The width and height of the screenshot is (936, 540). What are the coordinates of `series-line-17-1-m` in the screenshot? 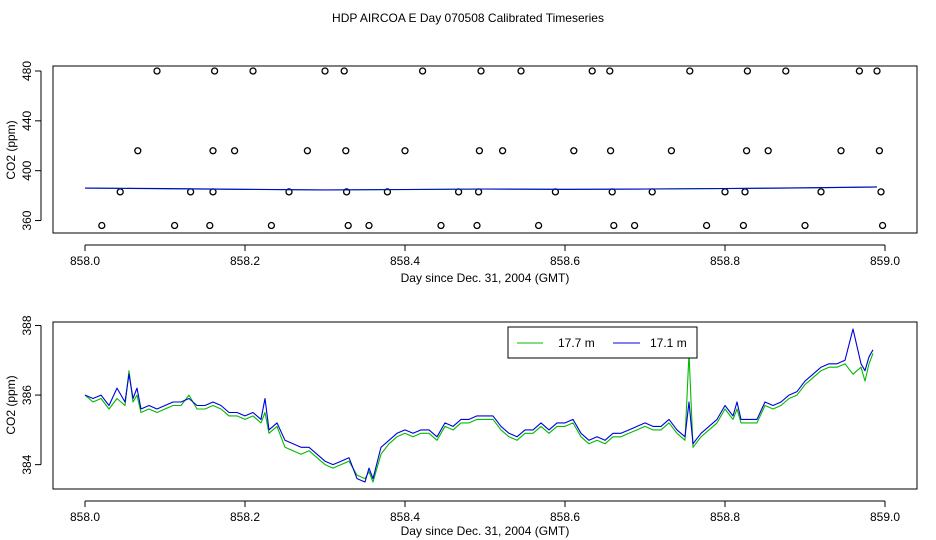 It's located at (481, 188).